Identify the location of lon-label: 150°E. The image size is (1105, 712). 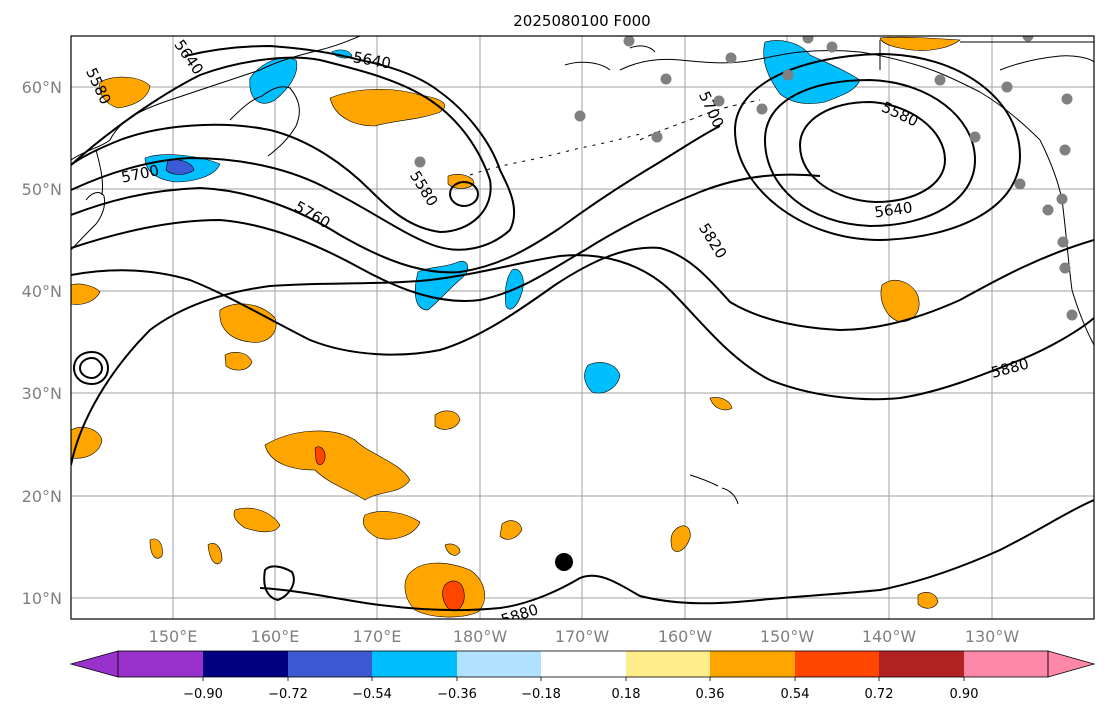
(173, 636).